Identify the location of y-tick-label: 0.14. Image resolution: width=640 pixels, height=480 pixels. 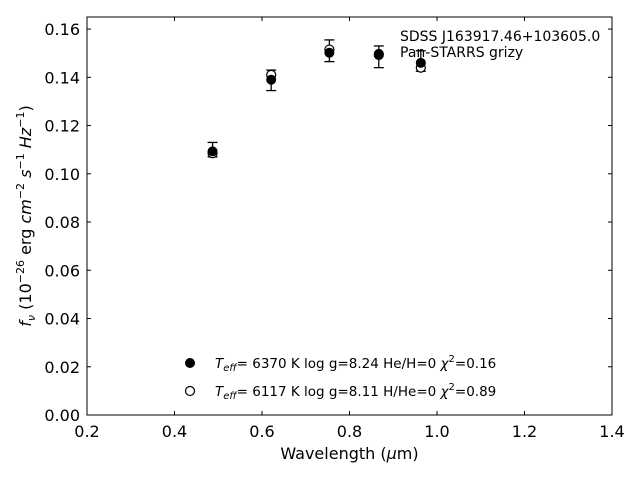
(62, 77).